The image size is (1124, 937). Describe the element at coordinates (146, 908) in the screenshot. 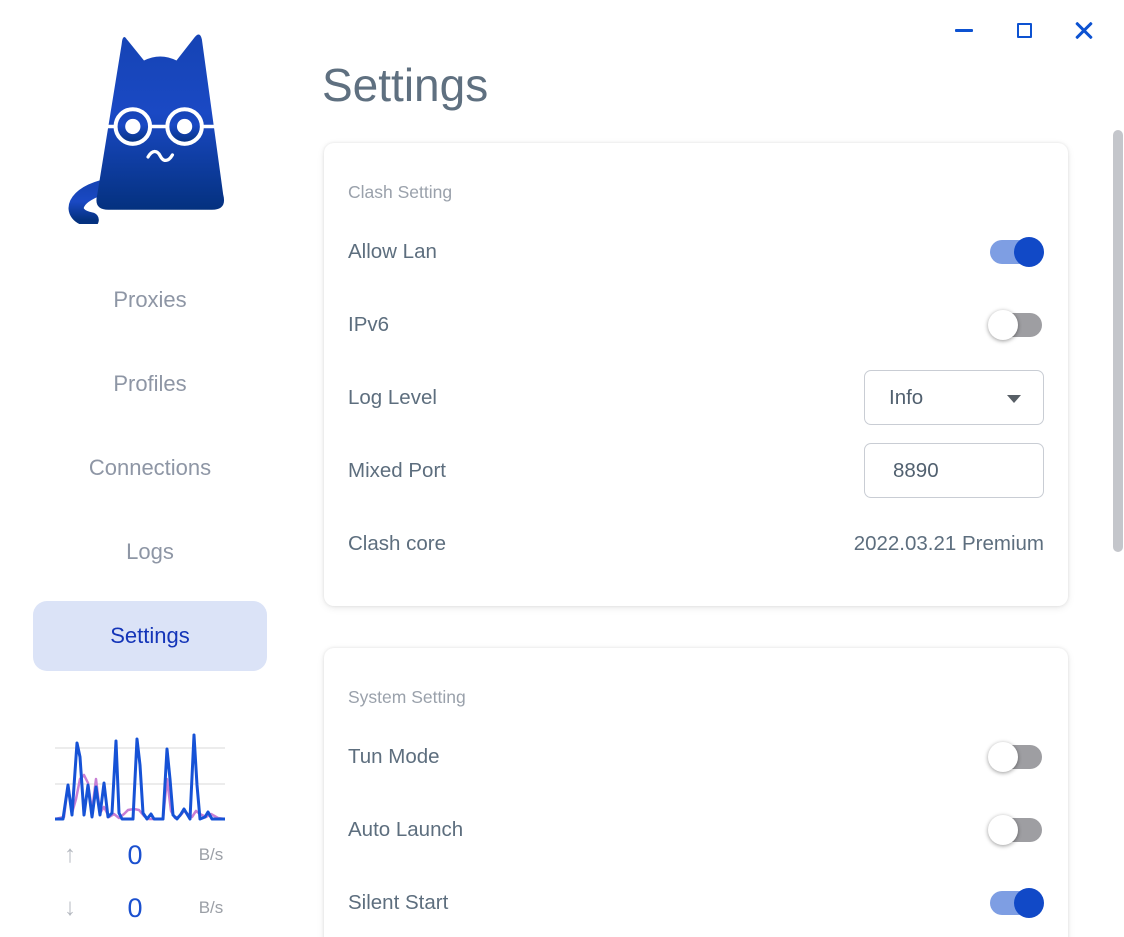

I see `download-stat-row: ↓ 0 B/s` at that location.